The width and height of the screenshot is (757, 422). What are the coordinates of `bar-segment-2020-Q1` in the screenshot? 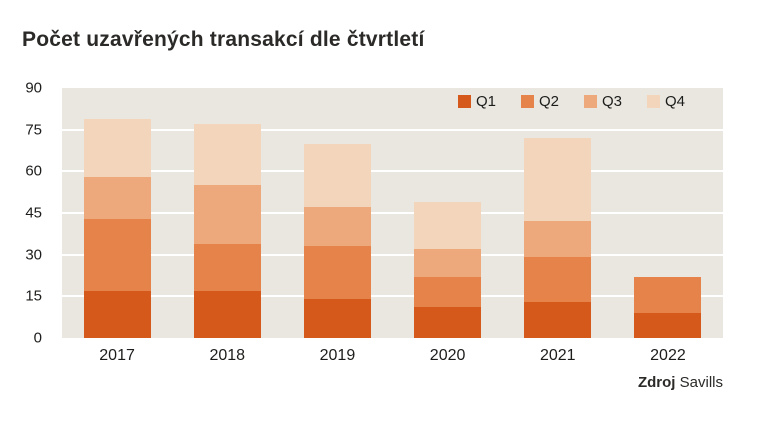 It's located at (448, 322).